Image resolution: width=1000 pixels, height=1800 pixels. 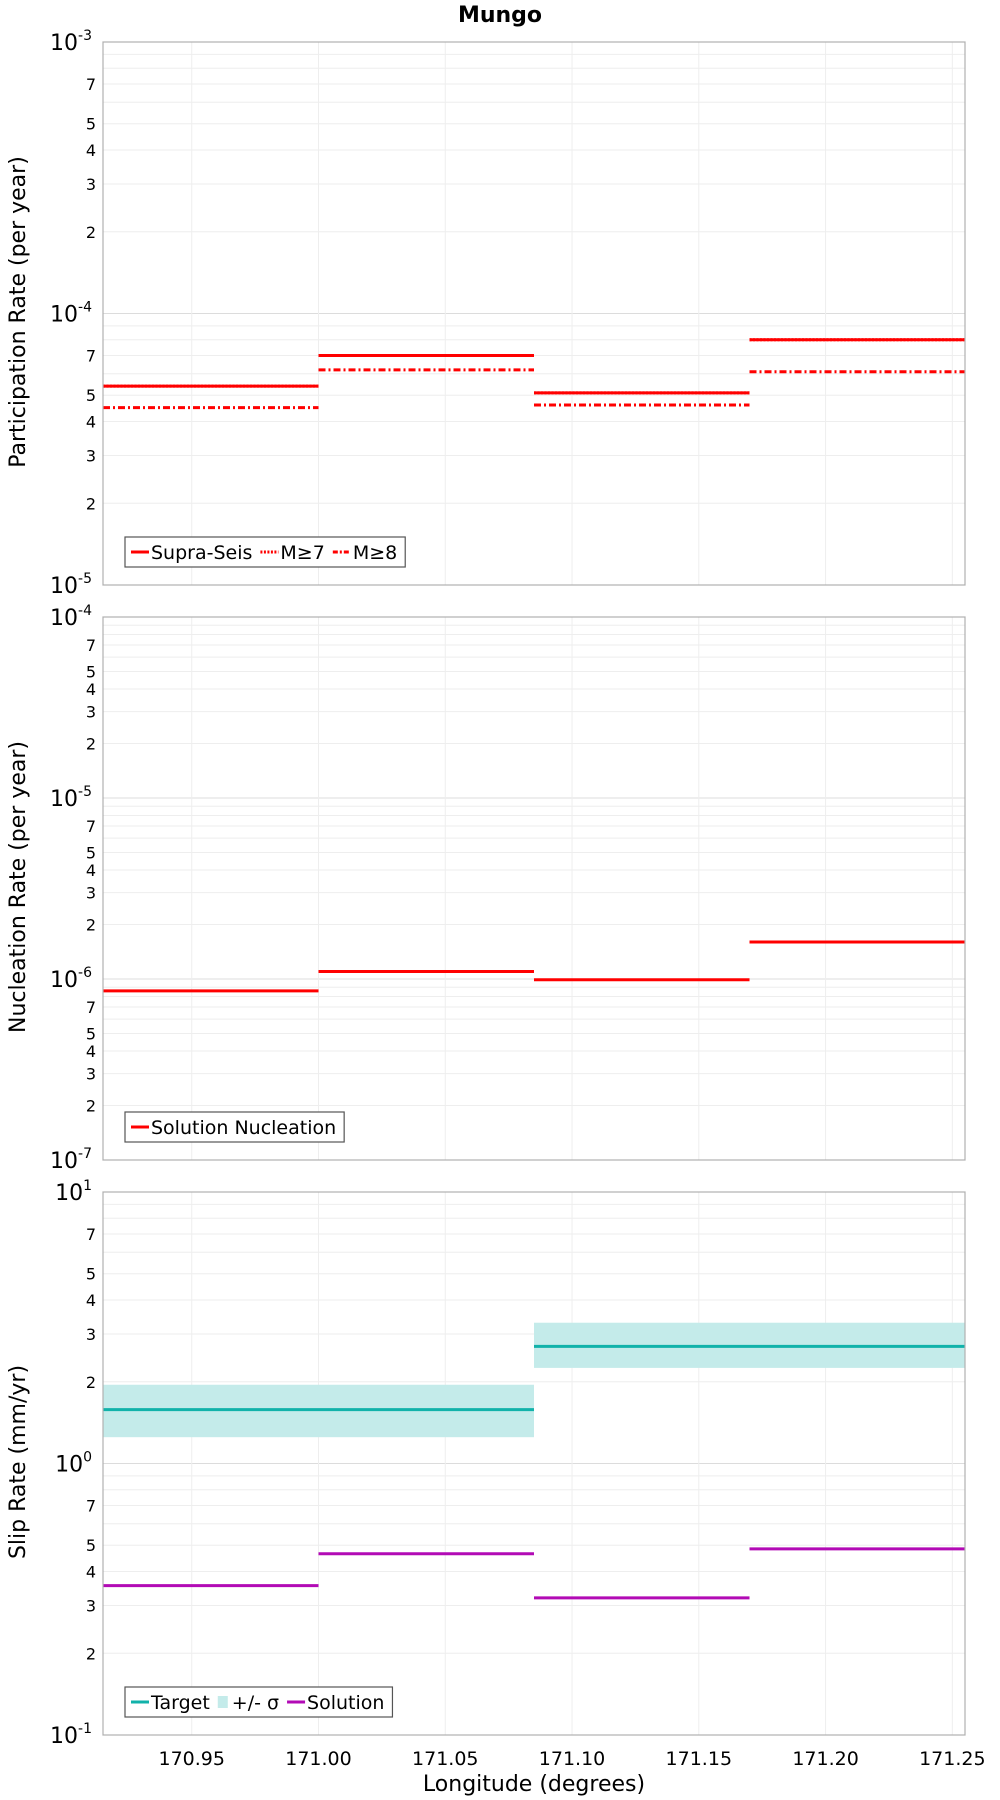 I want to click on y-axis-label-participation: Participation Rate (per year), so click(x=18, y=312).